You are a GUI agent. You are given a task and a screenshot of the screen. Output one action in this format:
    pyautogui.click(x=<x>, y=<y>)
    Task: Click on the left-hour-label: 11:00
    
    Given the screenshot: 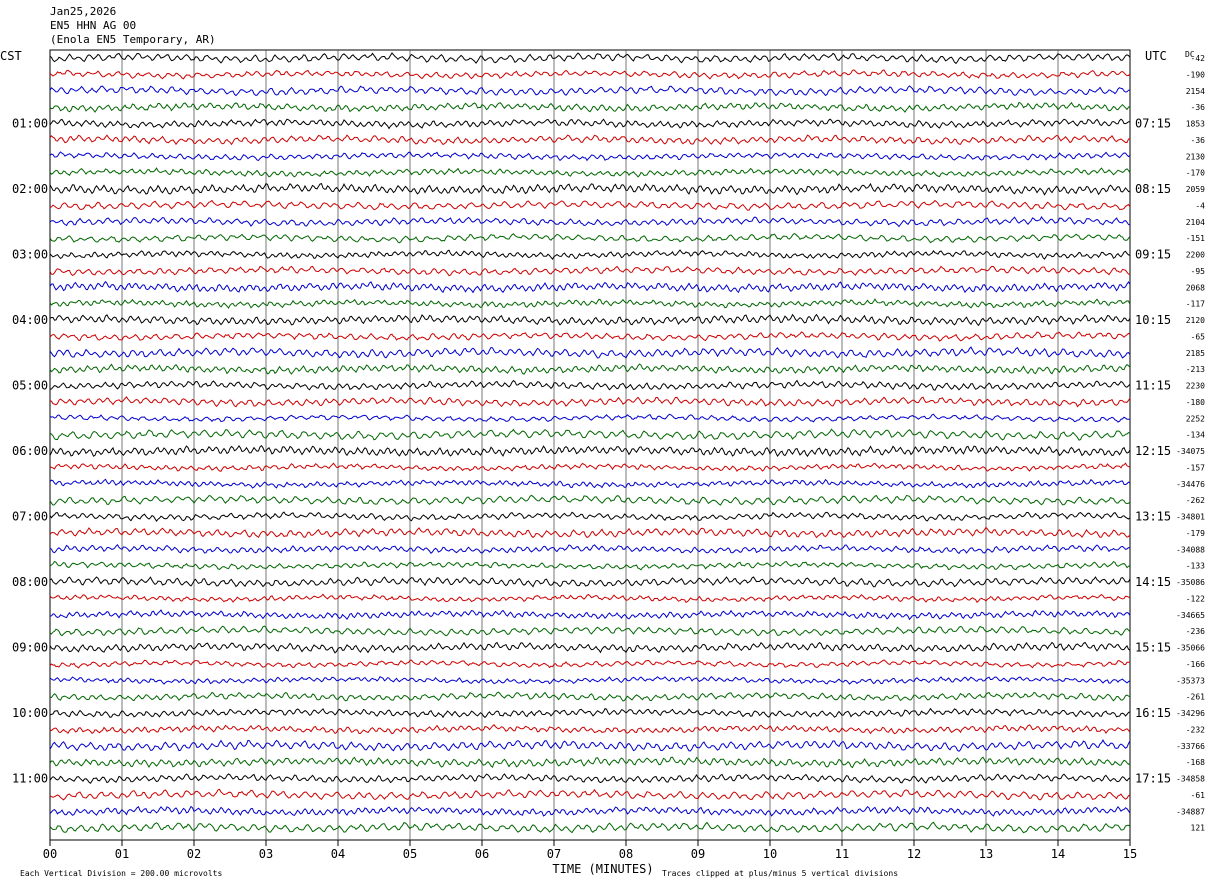 What is the action you would take?
    pyautogui.click(x=30, y=779)
    